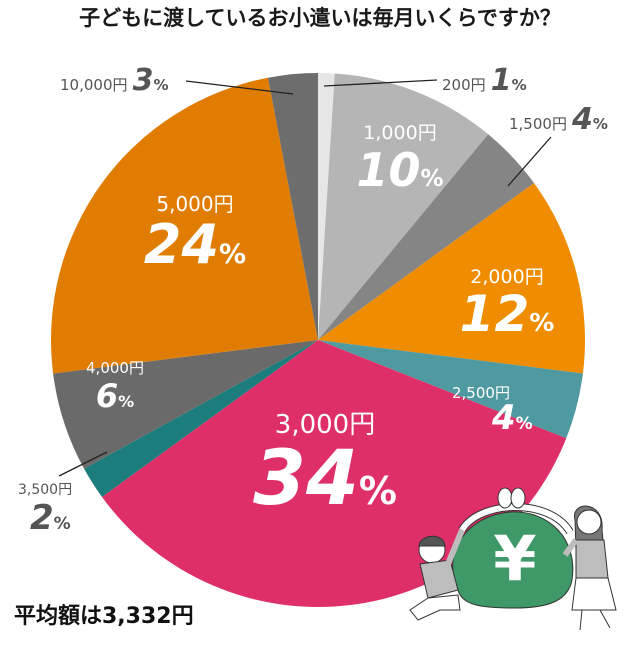  Describe the element at coordinates (114, 80) in the screenshot. I see `slice-label-10000: 10,000円 3%` at that location.